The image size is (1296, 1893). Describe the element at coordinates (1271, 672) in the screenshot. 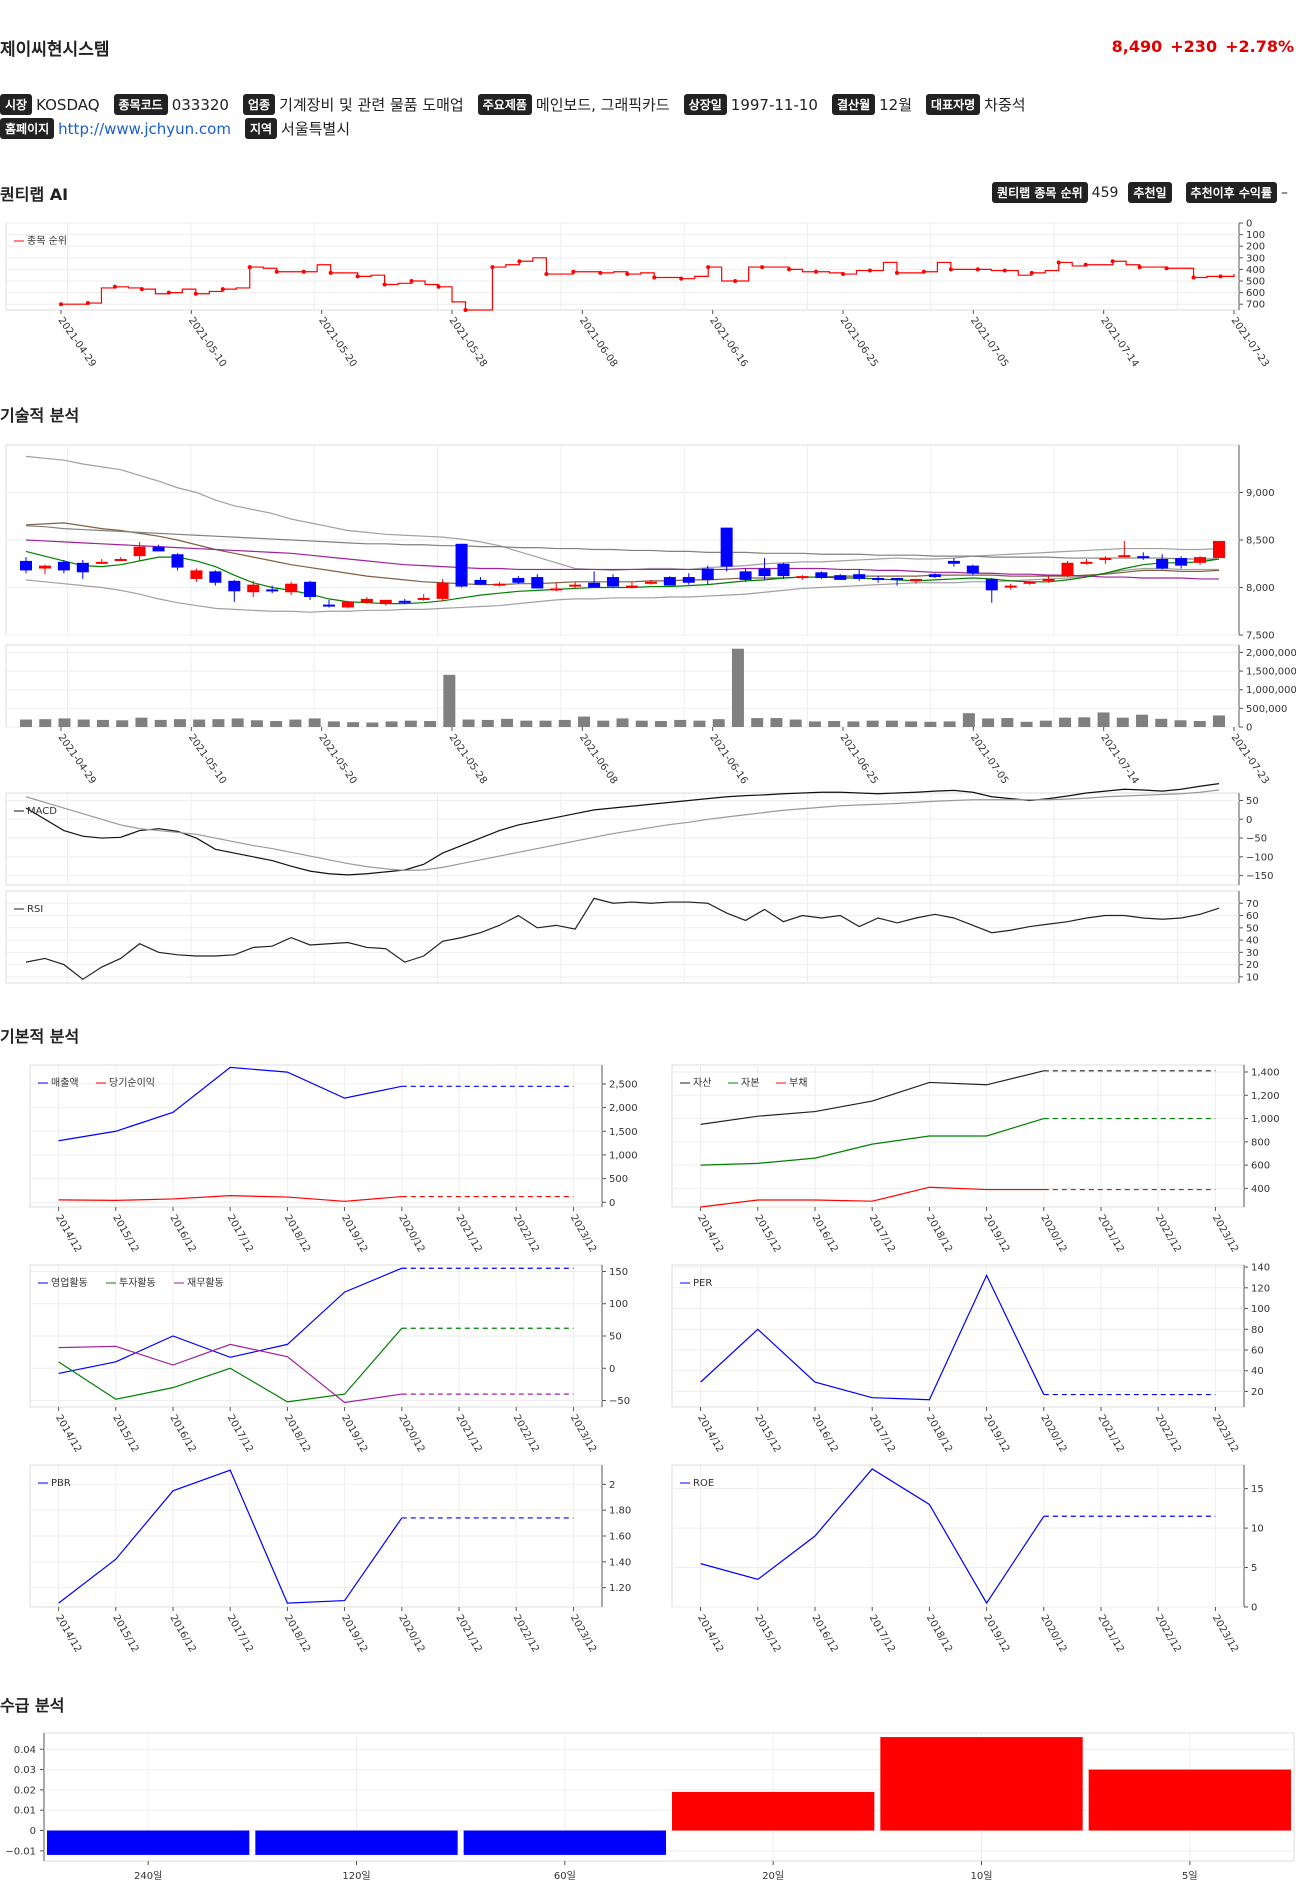

I see `volume-ytick-label: 1,500,000` at that location.